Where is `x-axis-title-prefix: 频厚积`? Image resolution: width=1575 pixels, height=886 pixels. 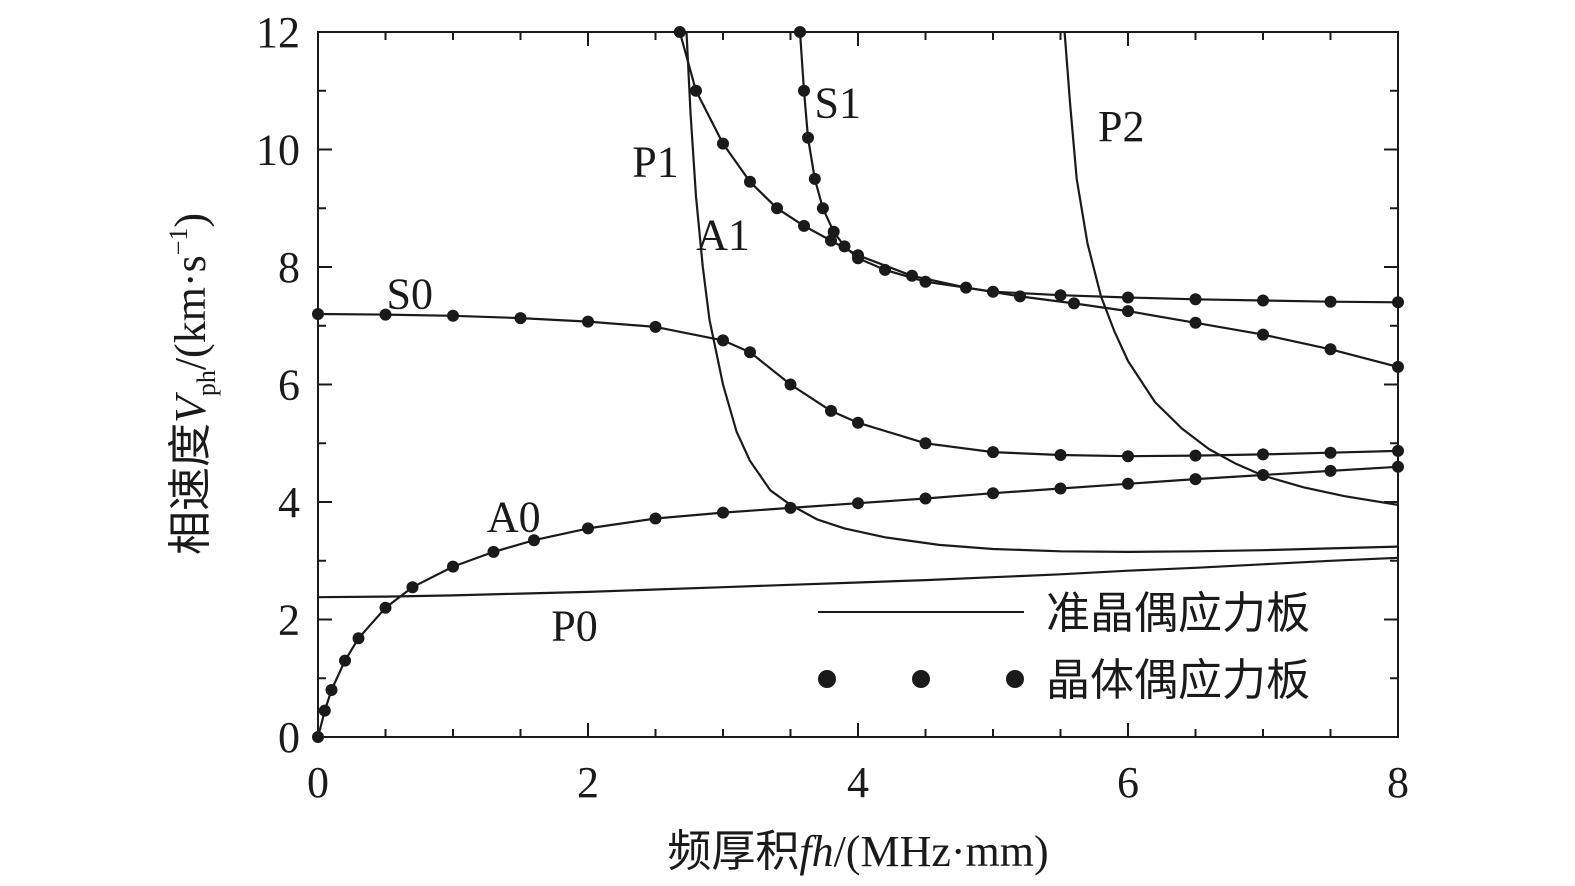 x-axis-title-prefix: 频厚积 is located at coordinates (733, 851).